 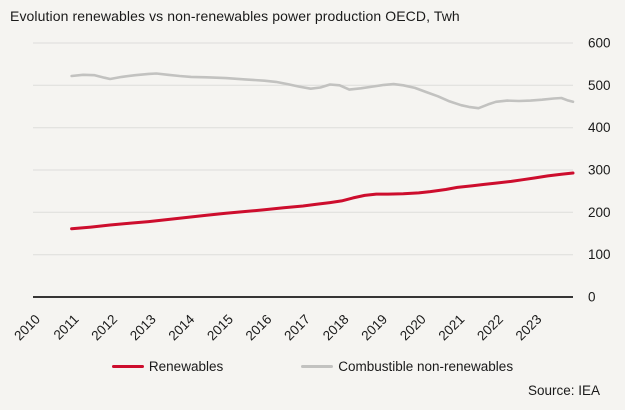 What do you see at coordinates (27, 328) in the screenshot?
I see `x-tick-label: 2010` at bounding box center [27, 328].